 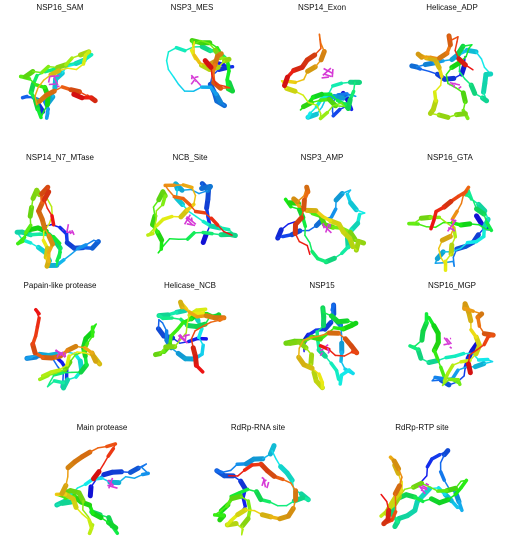 What do you see at coordinates (60, 285) in the screenshot?
I see `panel-label: Papain-like protease` at bounding box center [60, 285].